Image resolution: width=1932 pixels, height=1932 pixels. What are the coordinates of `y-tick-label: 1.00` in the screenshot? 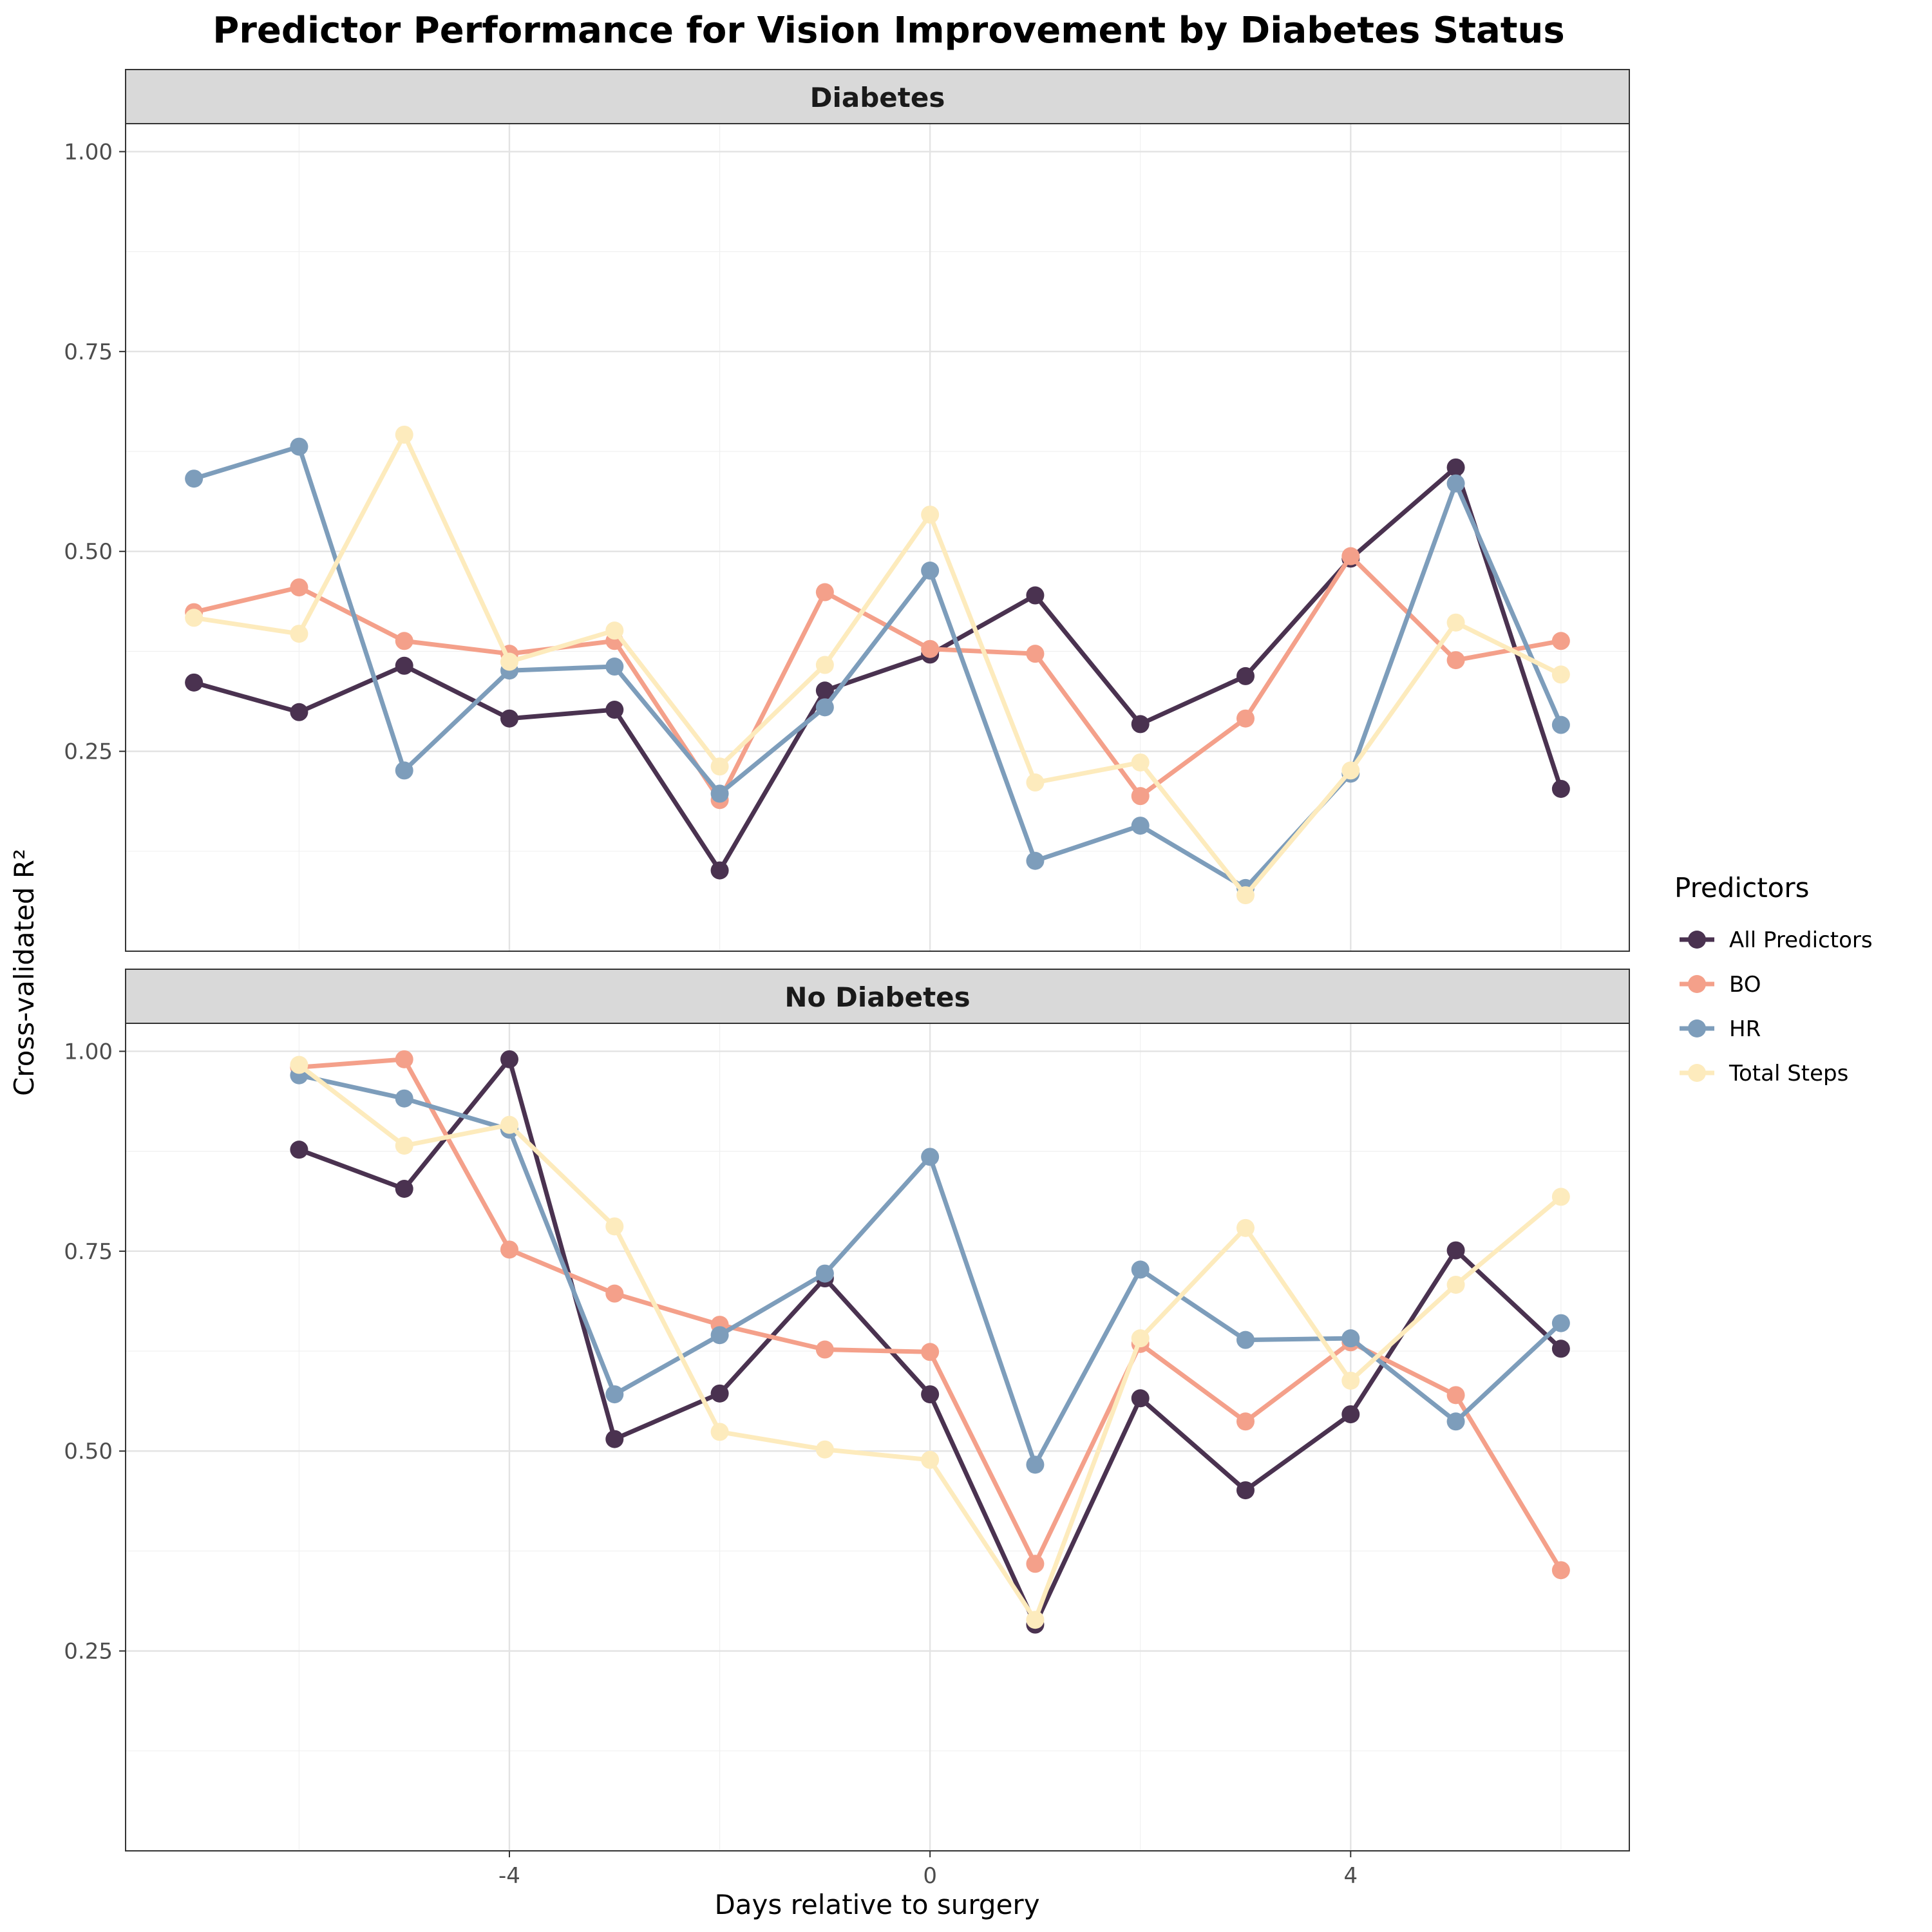 It's located at (88, 1052).